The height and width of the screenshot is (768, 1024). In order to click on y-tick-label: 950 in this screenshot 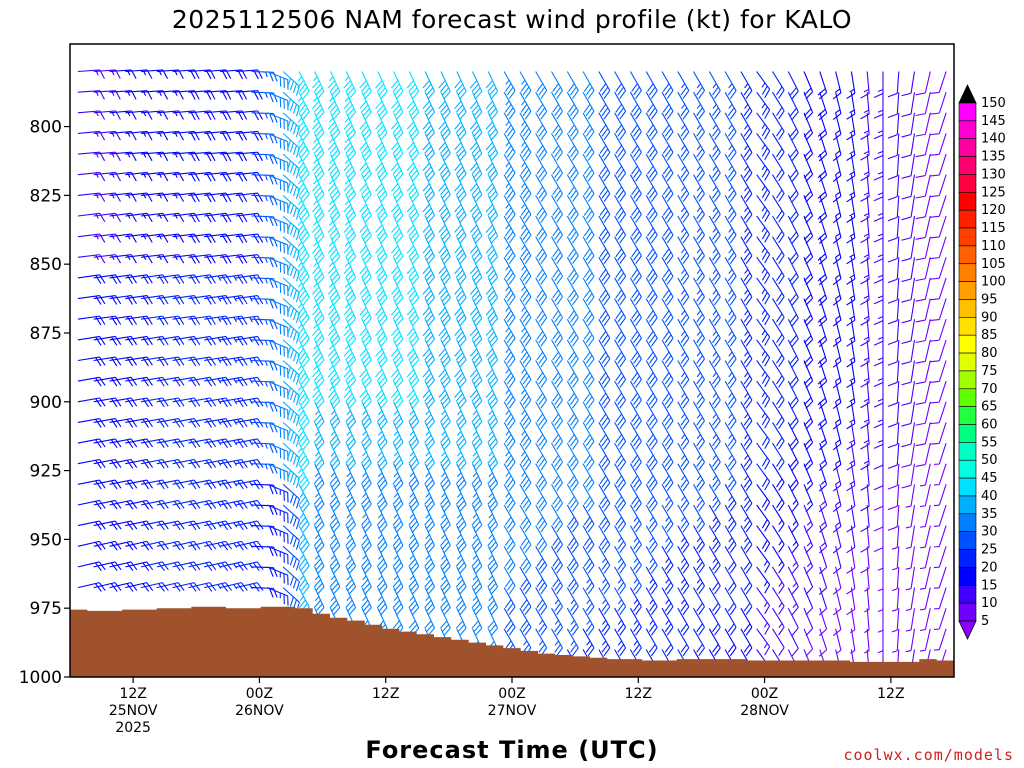, I will do `click(46, 540)`.